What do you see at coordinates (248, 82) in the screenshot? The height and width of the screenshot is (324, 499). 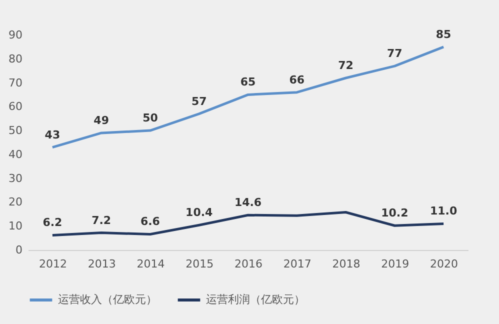 I see `data-label: 65` at bounding box center [248, 82].